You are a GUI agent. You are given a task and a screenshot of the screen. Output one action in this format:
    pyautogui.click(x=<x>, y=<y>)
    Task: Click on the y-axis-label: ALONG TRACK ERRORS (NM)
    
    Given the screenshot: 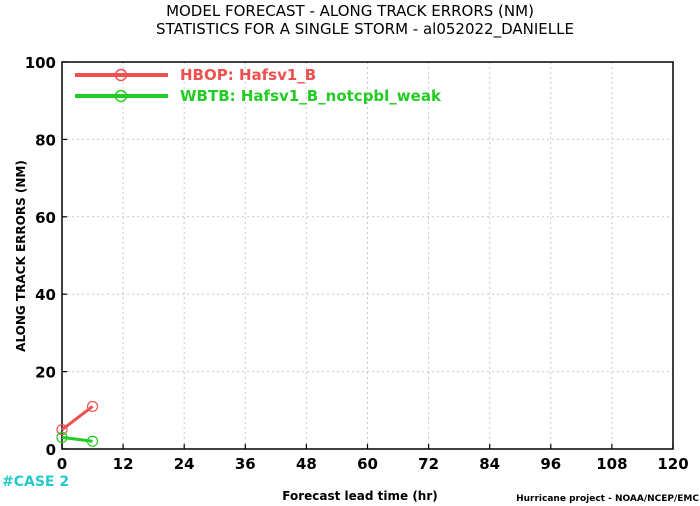 What is the action you would take?
    pyautogui.click(x=21, y=256)
    